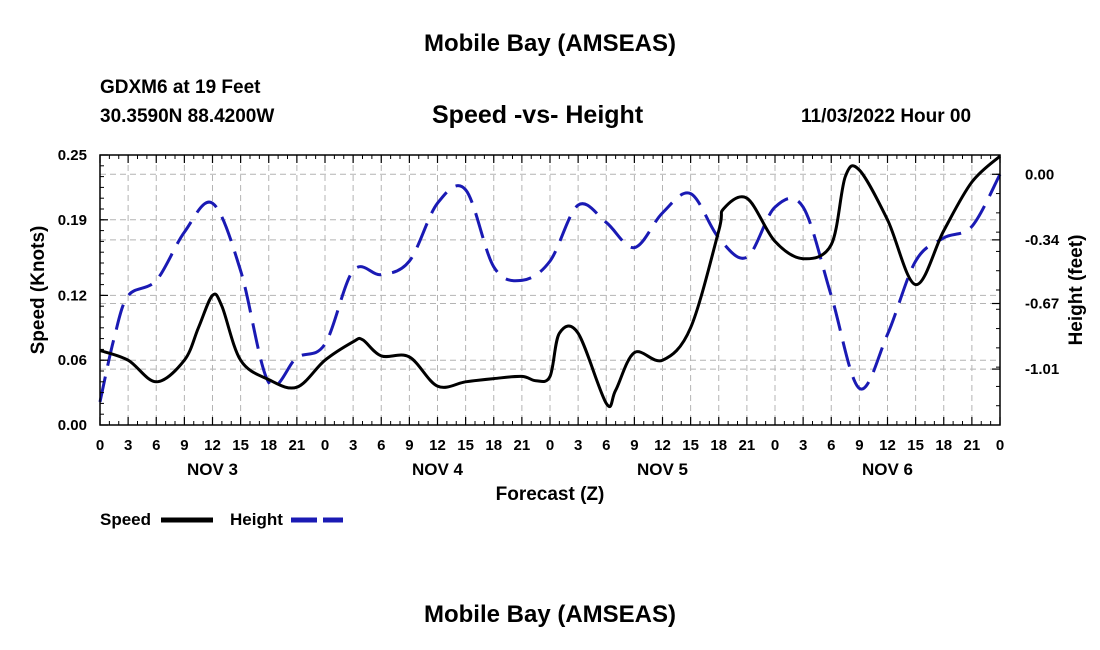 This screenshot has height=650, width=1100. What do you see at coordinates (438, 469) in the screenshot?
I see `day-label: NOV 4` at bounding box center [438, 469].